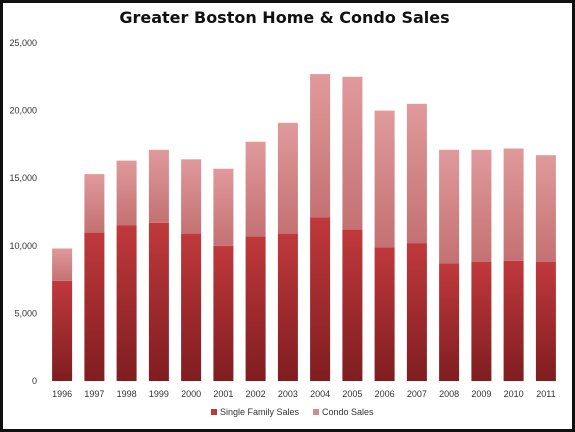 Image resolution: width=575 pixels, height=432 pixels. What do you see at coordinates (513, 320) in the screenshot?
I see `bar-single-family-2010` at bounding box center [513, 320].